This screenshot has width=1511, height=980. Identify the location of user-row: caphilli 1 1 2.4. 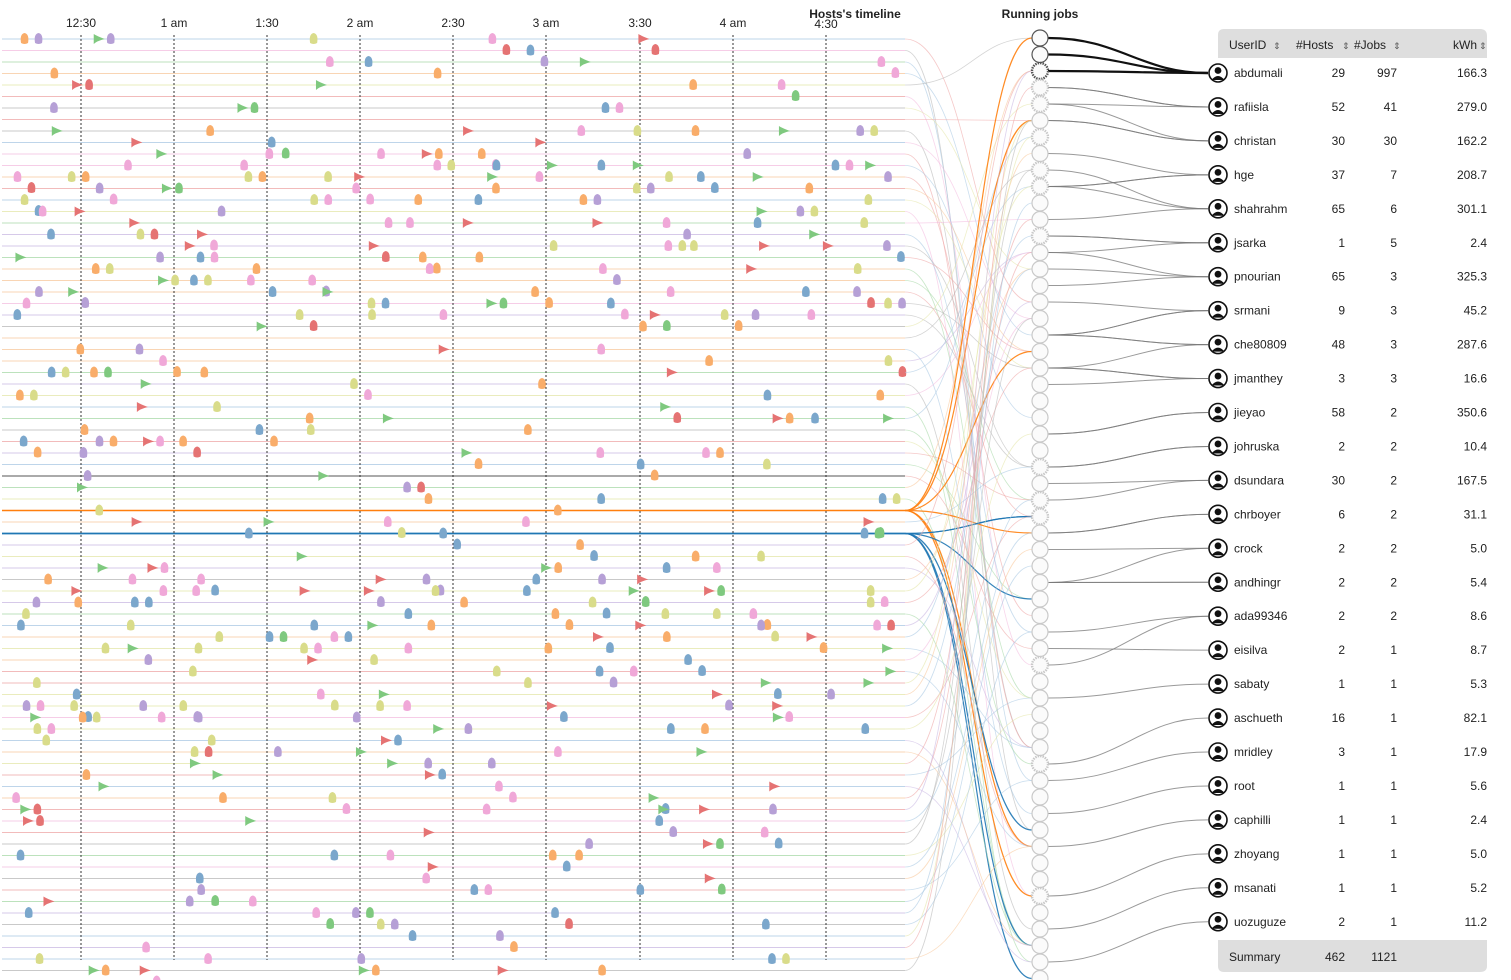
(1347, 820).